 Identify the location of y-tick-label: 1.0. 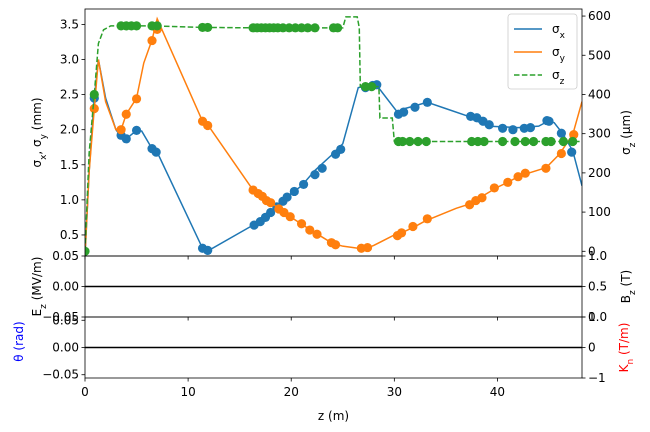
(69, 200).